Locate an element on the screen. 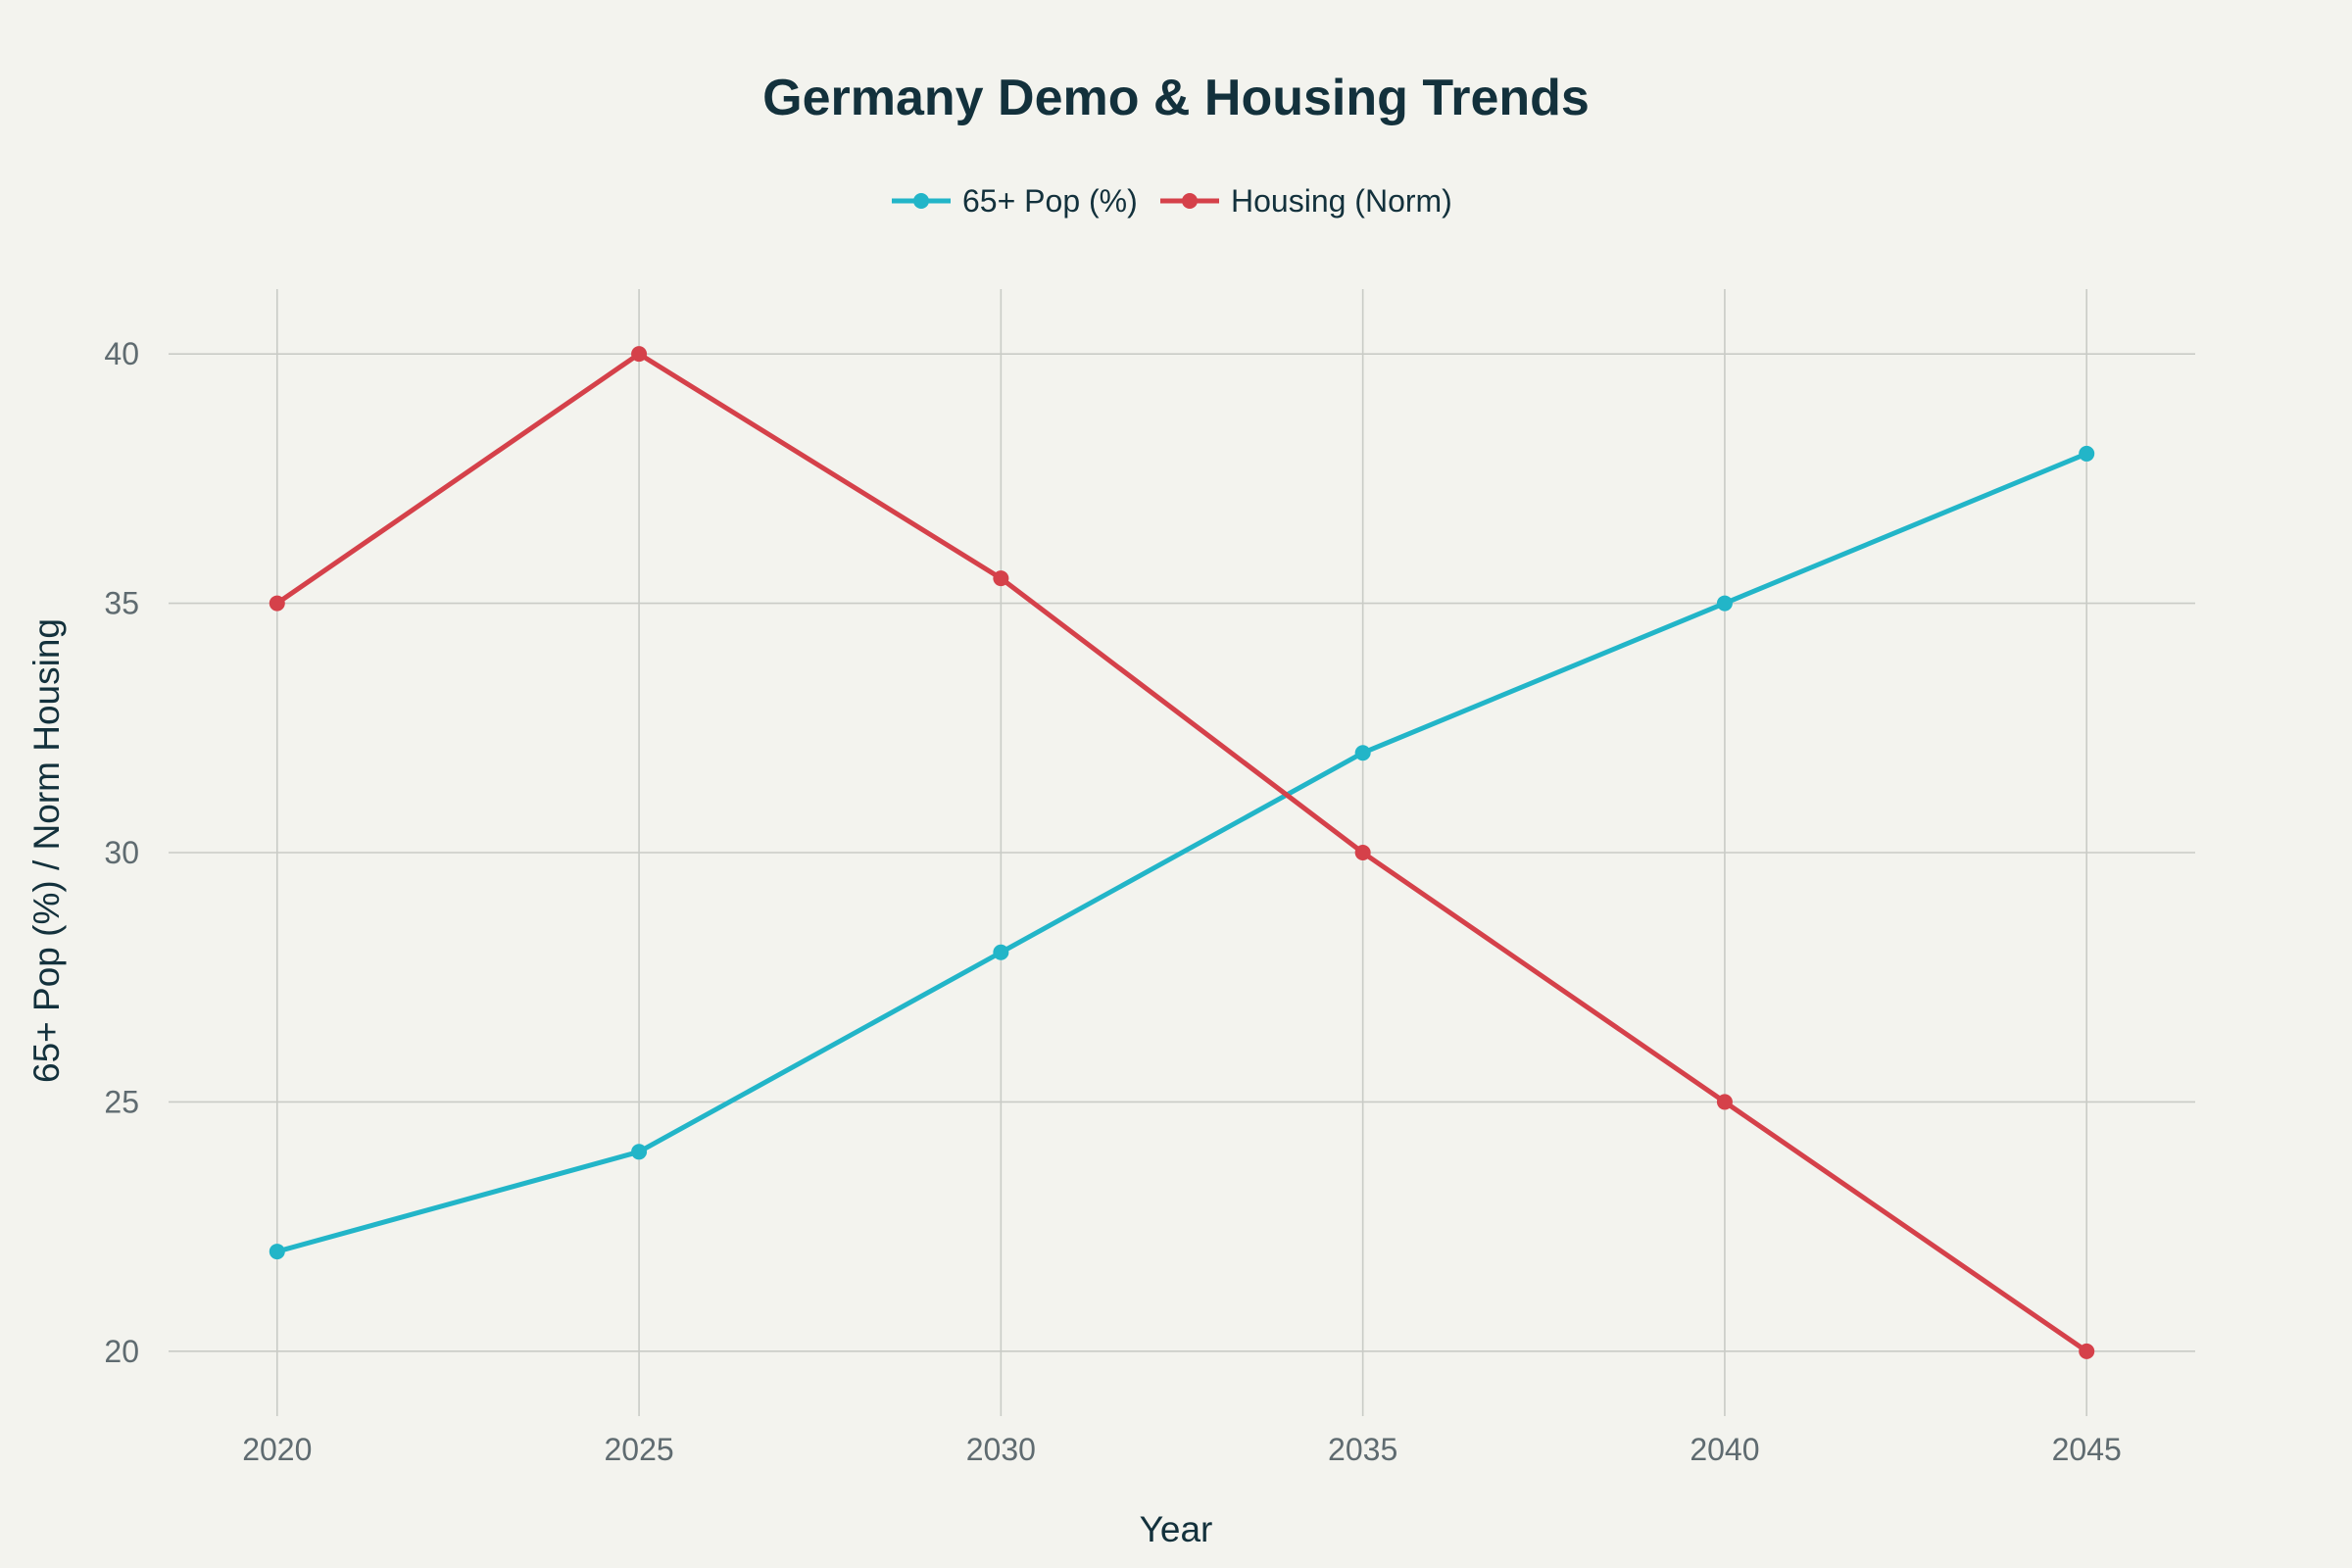 The height and width of the screenshot is (1568, 2352). x-tick-label: 2020 is located at coordinates (277, 1449).